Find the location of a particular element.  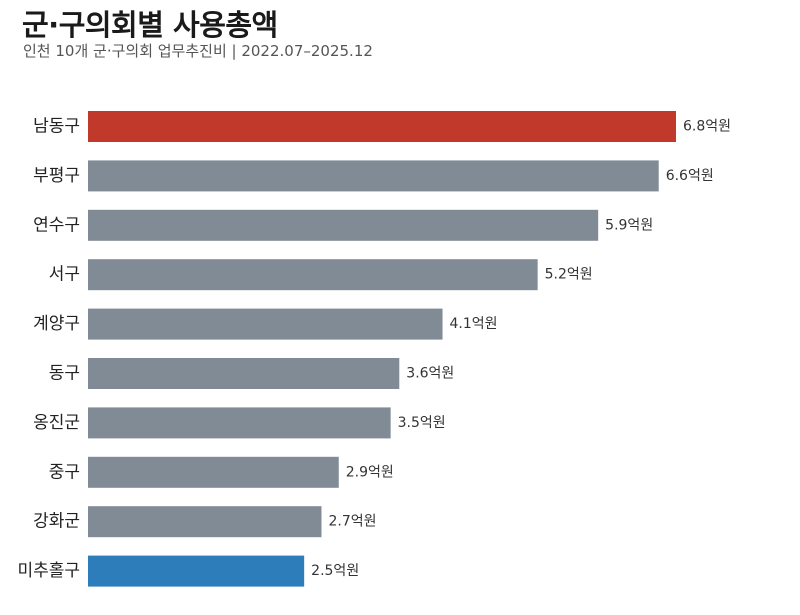

category-label: 남동구 is located at coordinates (56, 127).